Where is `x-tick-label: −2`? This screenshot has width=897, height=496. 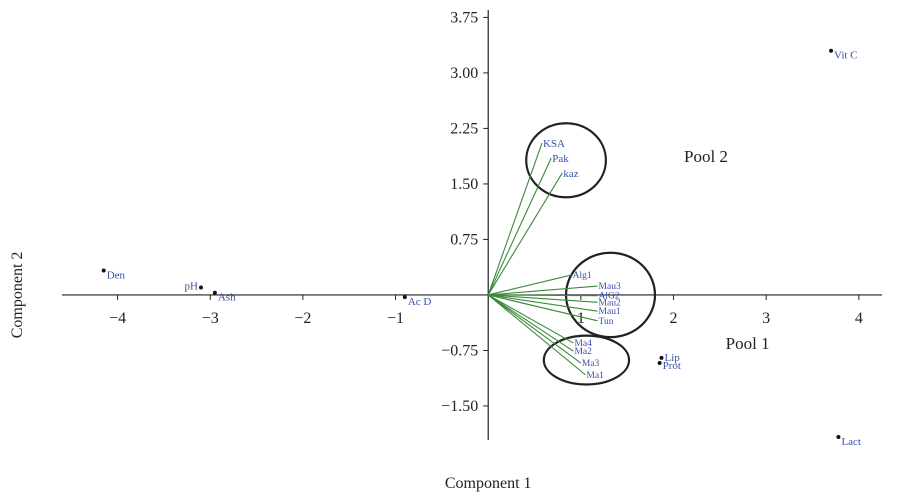 x-tick-label: −2 is located at coordinates (302, 318).